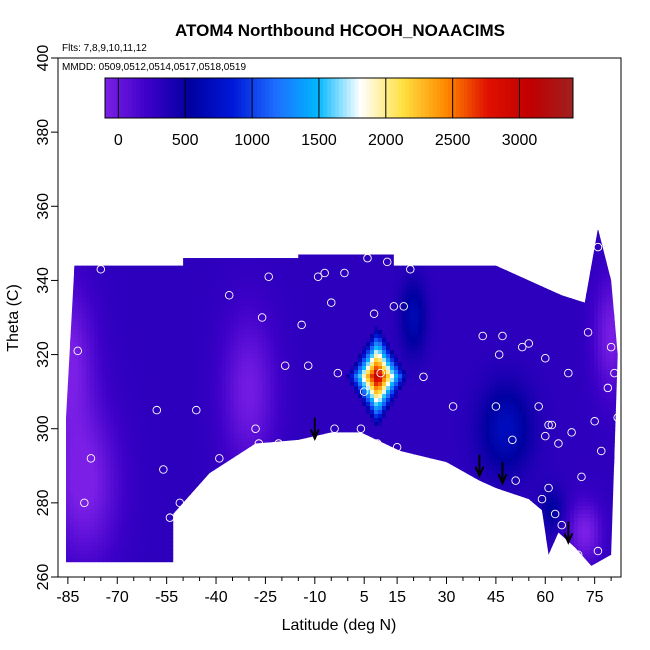 The height and width of the screenshot is (650, 650). Describe the element at coordinates (314, 597) in the screenshot. I see `x-tick-label: -10` at that location.